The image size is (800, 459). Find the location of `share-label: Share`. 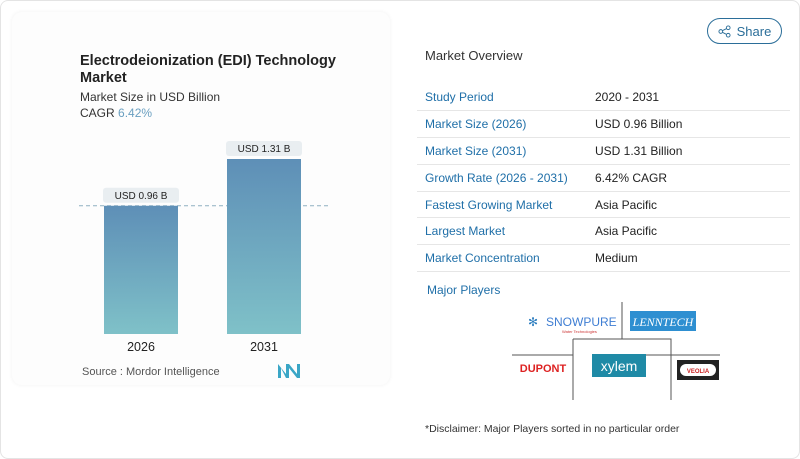

share-label: Share is located at coordinates (754, 31).